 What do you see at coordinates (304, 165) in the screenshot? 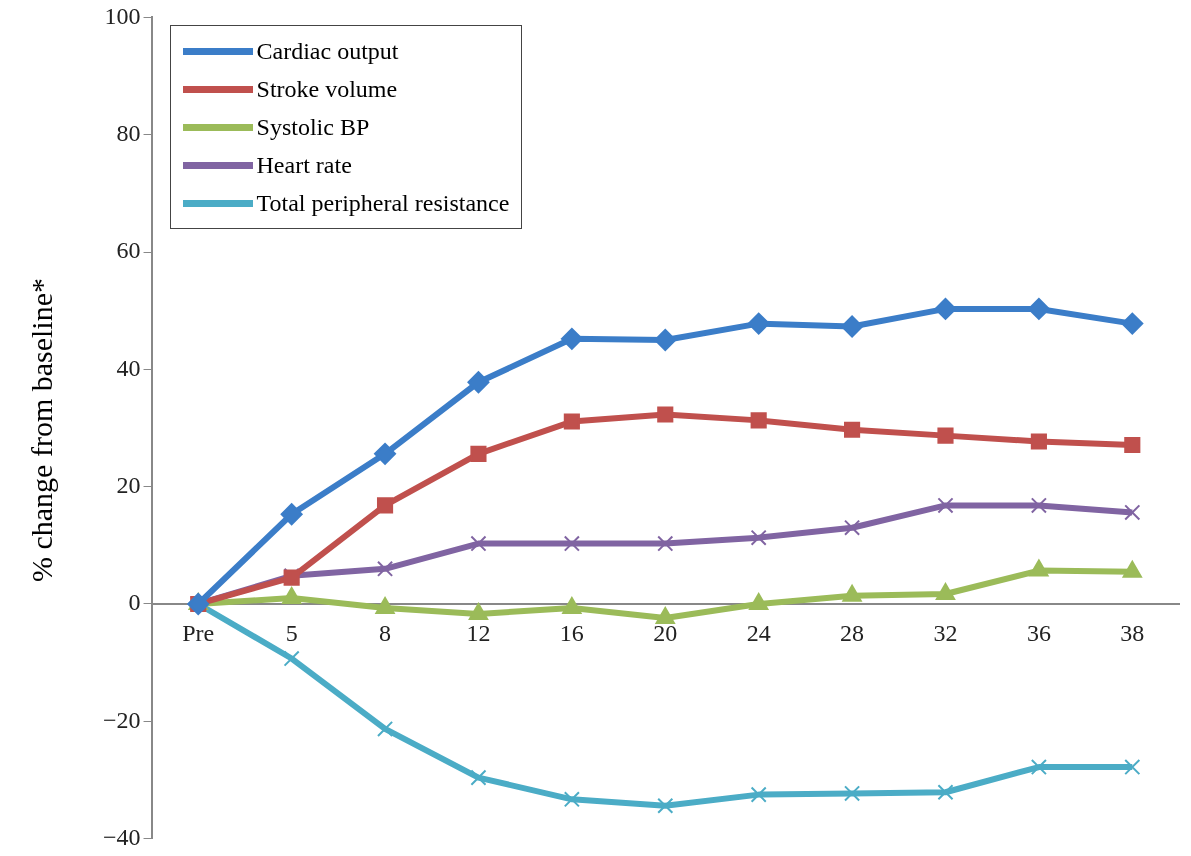
I see `legend-label: Heart rate` at bounding box center [304, 165].